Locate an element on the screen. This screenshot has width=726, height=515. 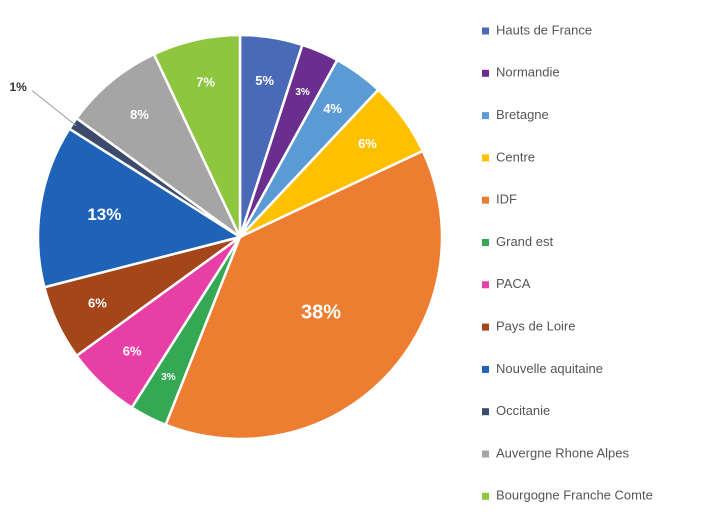
slice-value-label-normandie: 3% is located at coordinates (302, 92).